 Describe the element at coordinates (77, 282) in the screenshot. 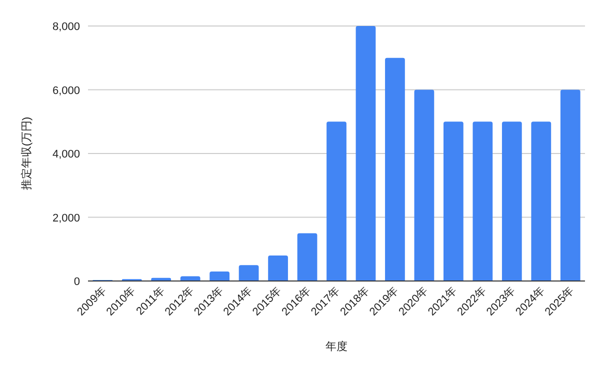

I see `y-tick-label: 0` at that location.